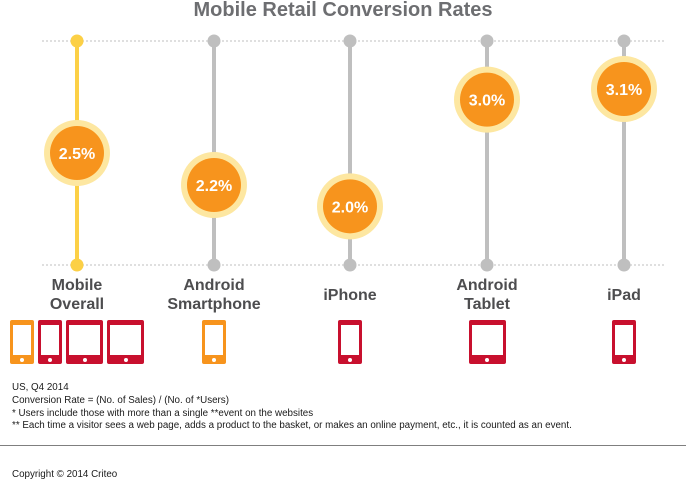  Describe the element at coordinates (487, 304) in the screenshot. I see `category-label-line: Tablet` at that location.